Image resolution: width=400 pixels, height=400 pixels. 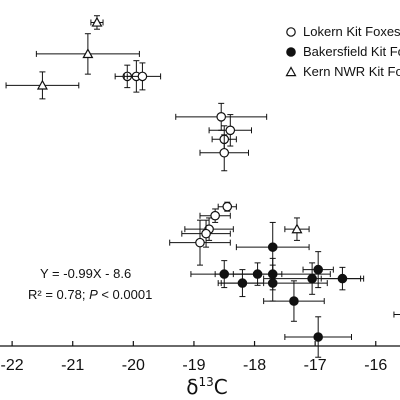 What do you see at coordinates (291, 71) in the screenshot?
I see `legend-marker-kern` at bounding box center [291, 71].